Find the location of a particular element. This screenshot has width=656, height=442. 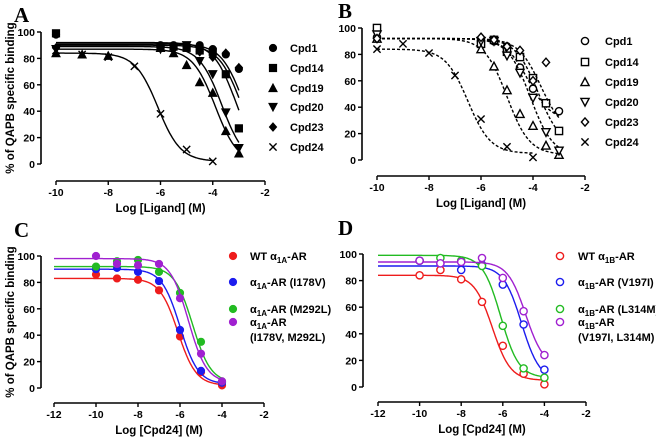

legend-label: α1A-AR (M292L) is located at coordinates (291, 311).